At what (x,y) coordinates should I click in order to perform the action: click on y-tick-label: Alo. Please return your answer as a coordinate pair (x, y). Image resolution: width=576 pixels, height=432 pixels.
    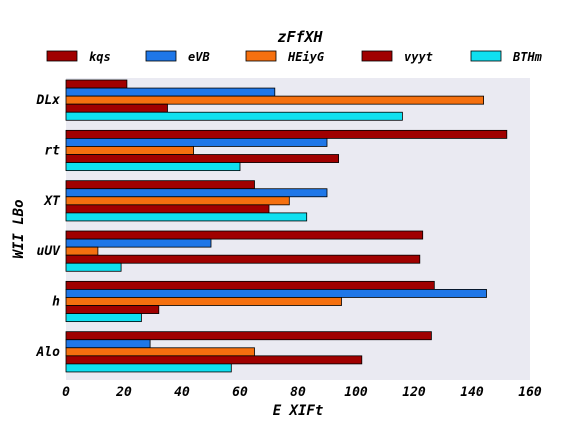
    Looking at the image, I should click on (48, 352).